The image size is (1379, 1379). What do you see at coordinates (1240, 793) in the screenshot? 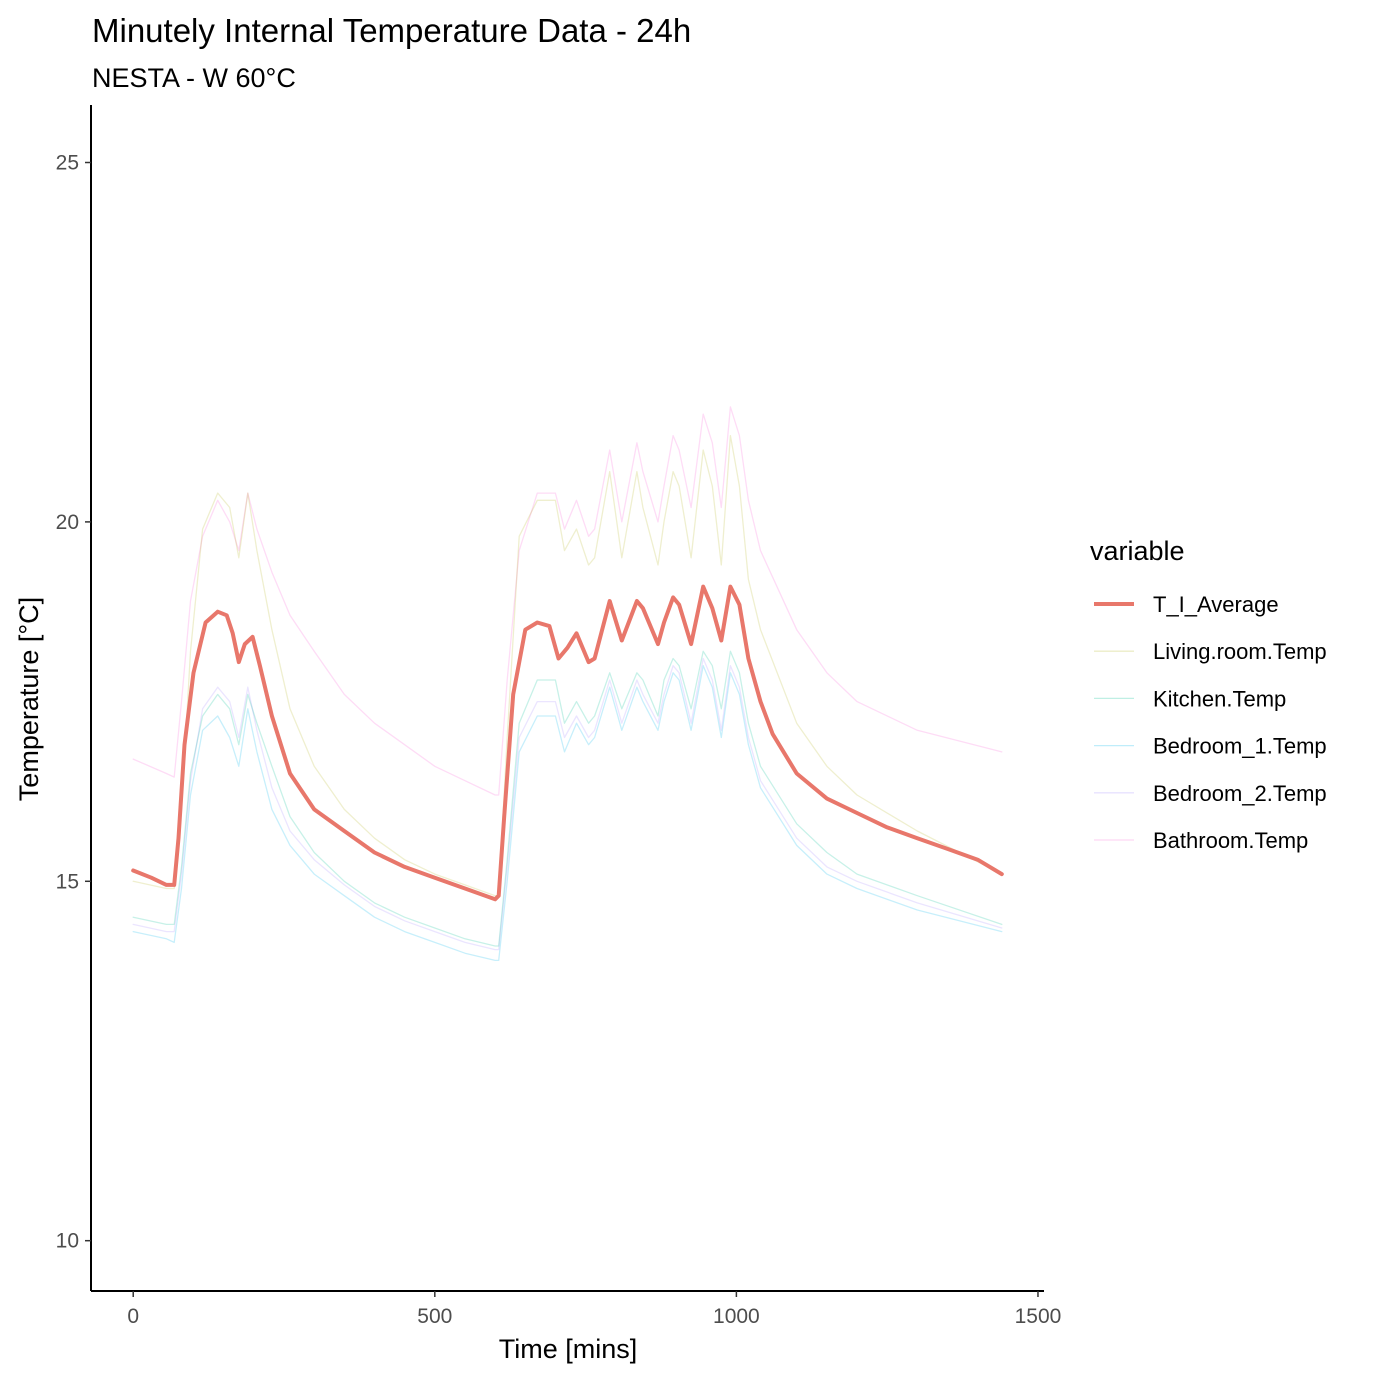
I see `legend-label: Bedroom_2.Temp` at bounding box center [1240, 793].